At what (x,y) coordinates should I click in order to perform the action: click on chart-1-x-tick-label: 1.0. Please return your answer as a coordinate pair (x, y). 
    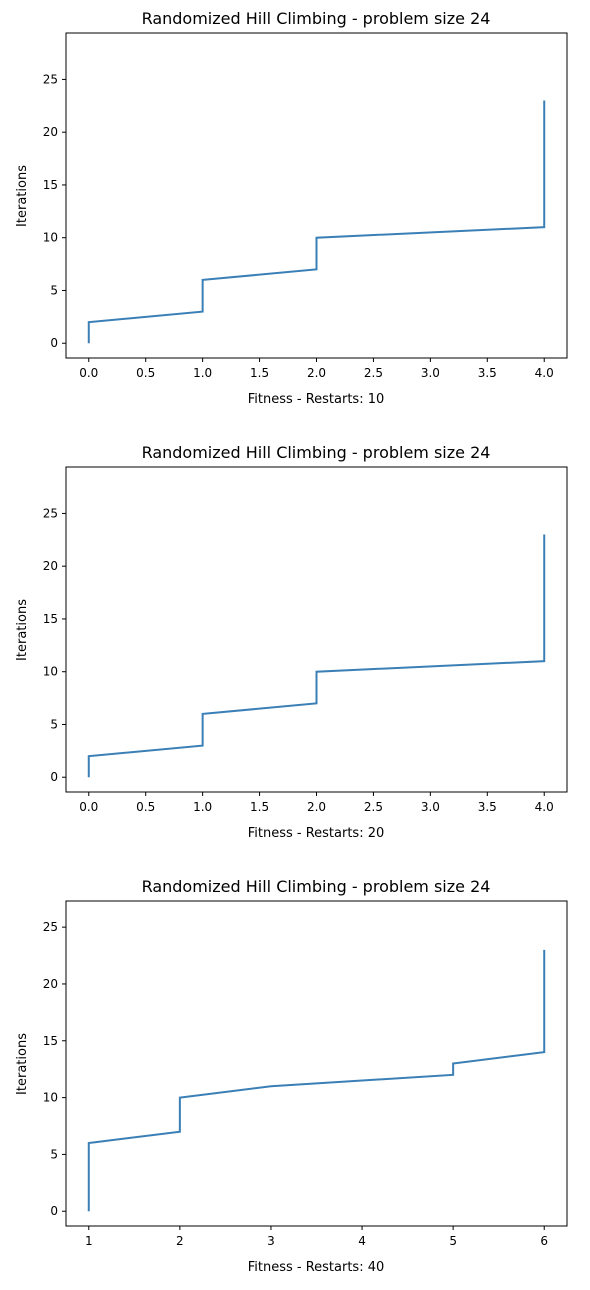
    Looking at the image, I should click on (202, 373).